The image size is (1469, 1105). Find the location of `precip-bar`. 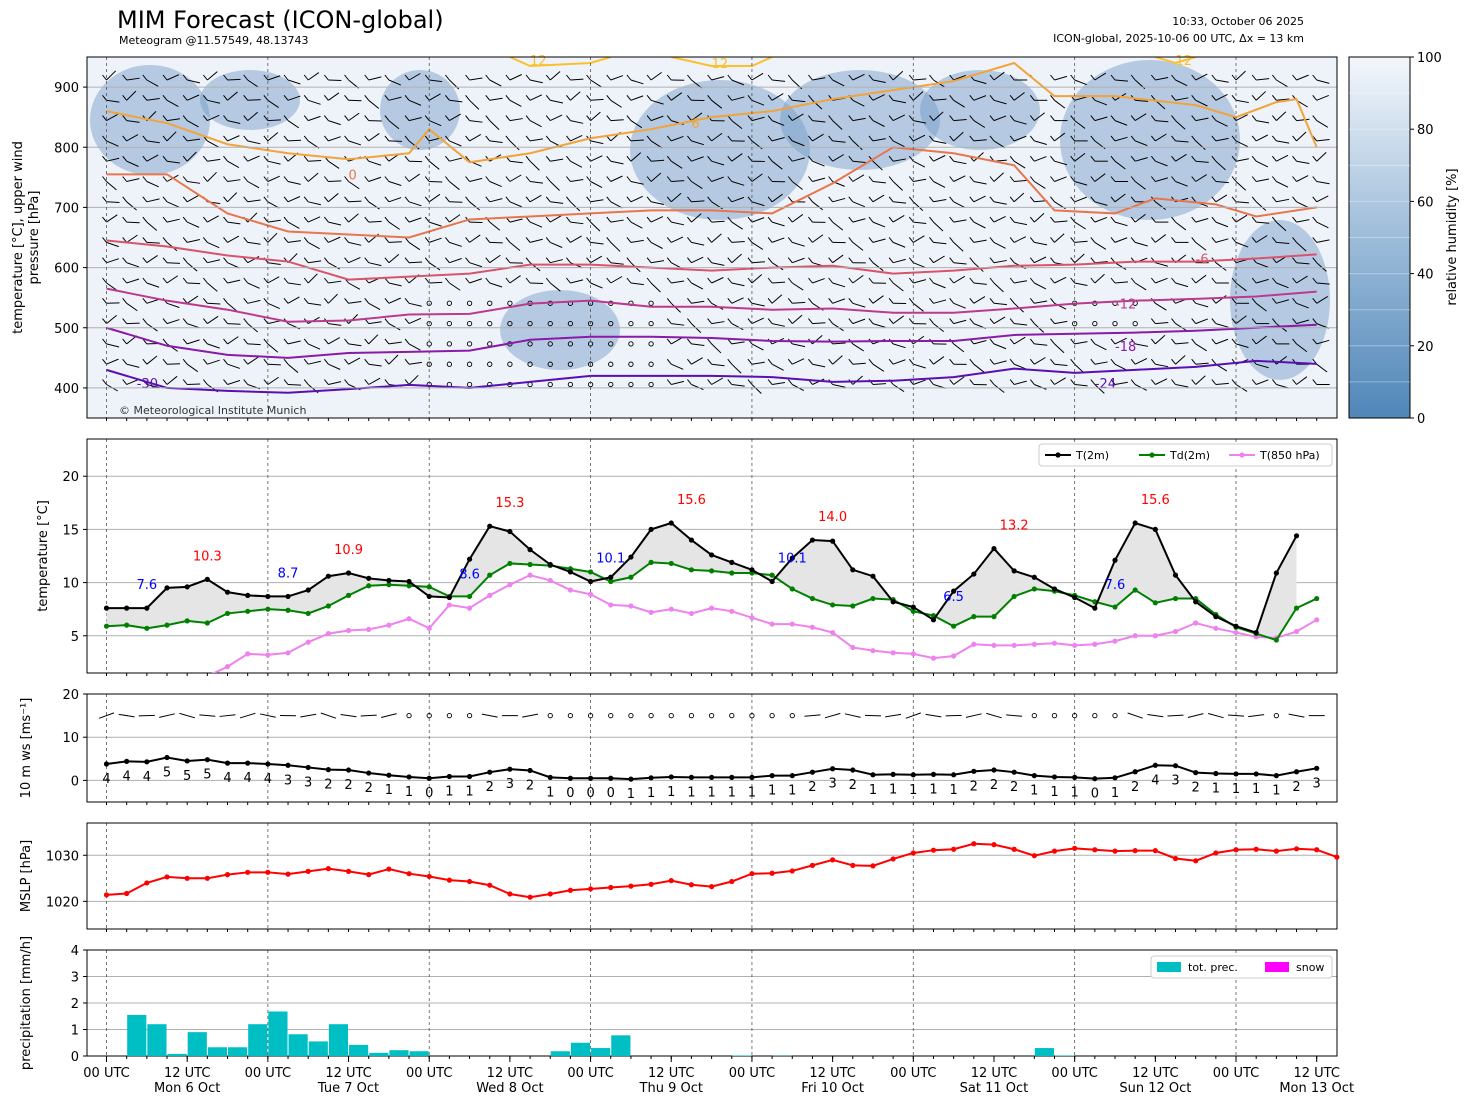

precip-bar is located at coordinates (238, 1051).